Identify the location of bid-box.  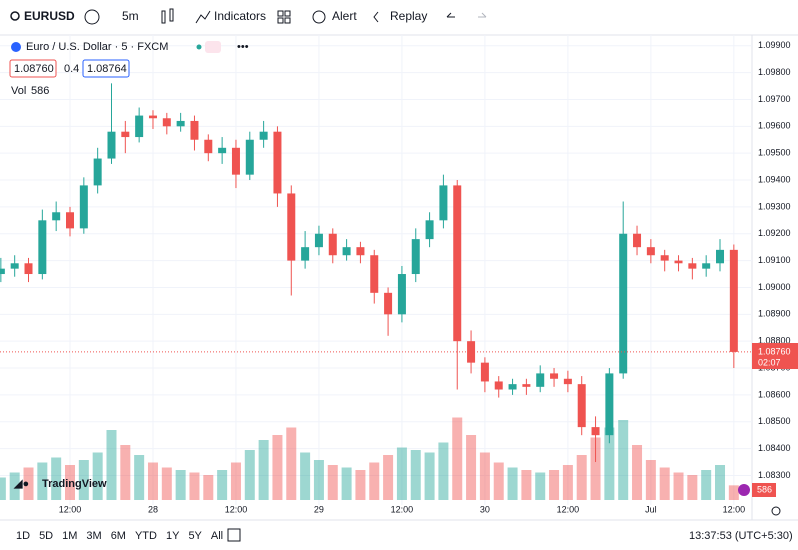
(33, 68).